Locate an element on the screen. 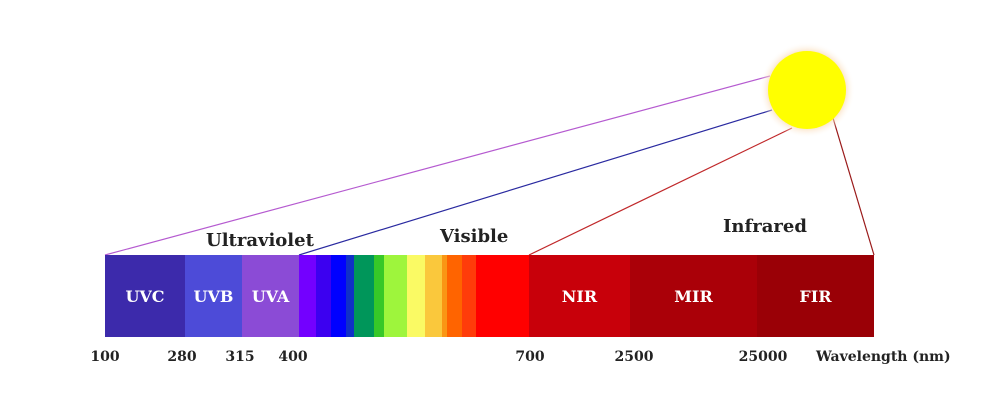 The image size is (1000, 400). visible-blue is located at coordinates (338, 296).